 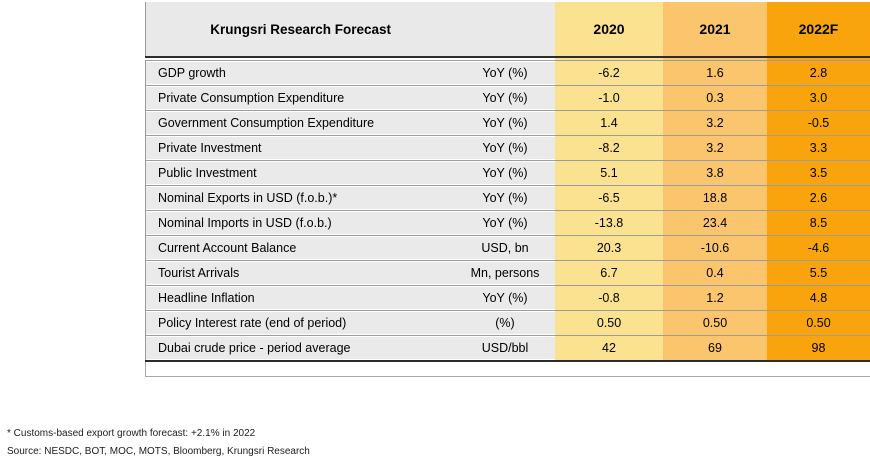 What do you see at coordinates (507, 361) in the screenshot?
I see `table-bottom-divider` at bounding box center [507, 361].